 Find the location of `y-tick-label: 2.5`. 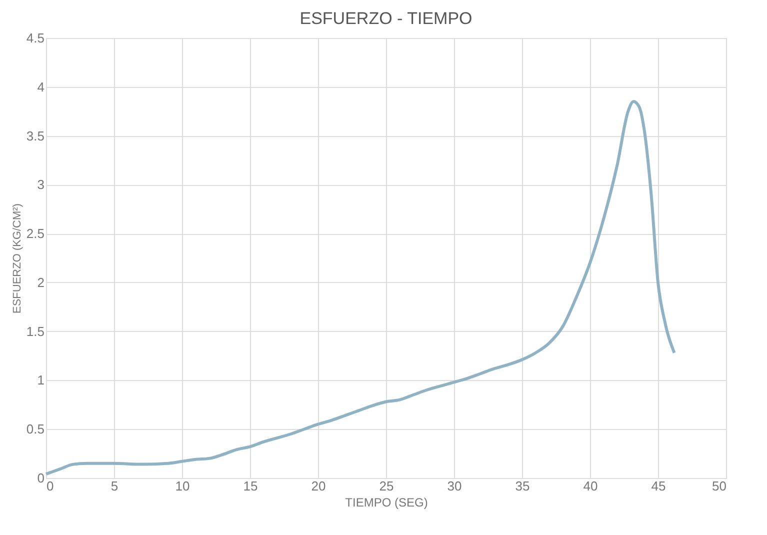

y-tick-label: 2.5 is located at coordinates (35, 234).